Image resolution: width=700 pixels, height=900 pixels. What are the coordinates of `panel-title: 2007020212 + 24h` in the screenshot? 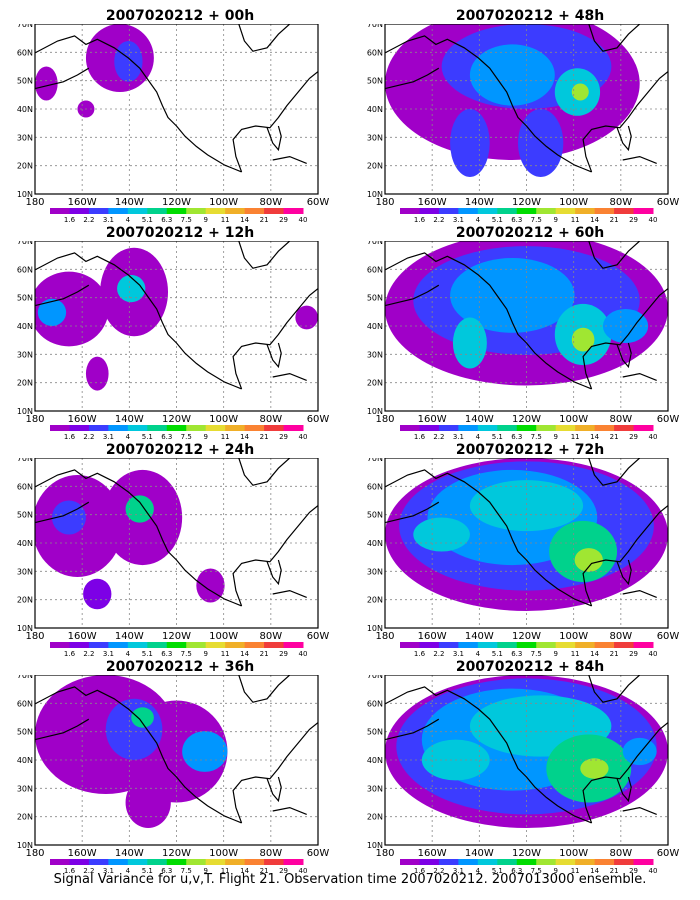 It's located at (180, 450).